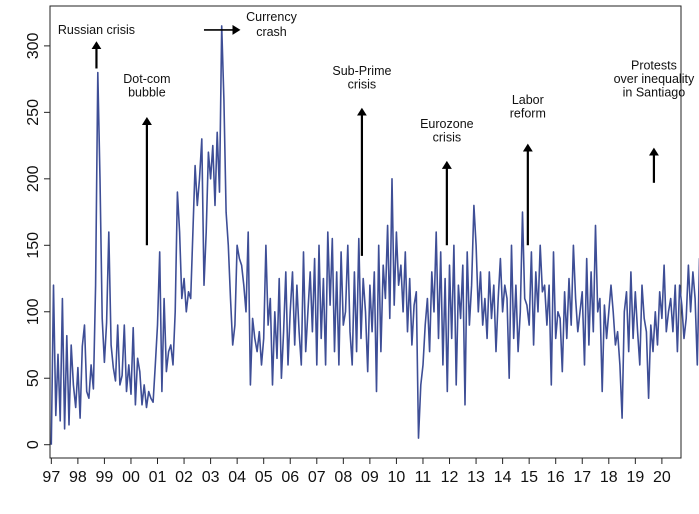 This screenshot has width=699, height=514. I want to click on x-tick-label: 11, so click(423, 477).